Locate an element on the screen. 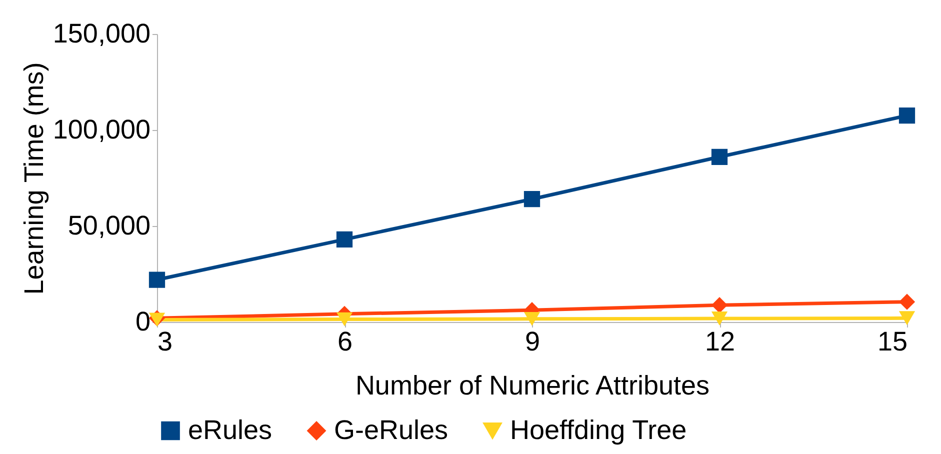 This screenshot has width=941, height=454. x-tick-label: 15 is located at coordinates (892, 341).